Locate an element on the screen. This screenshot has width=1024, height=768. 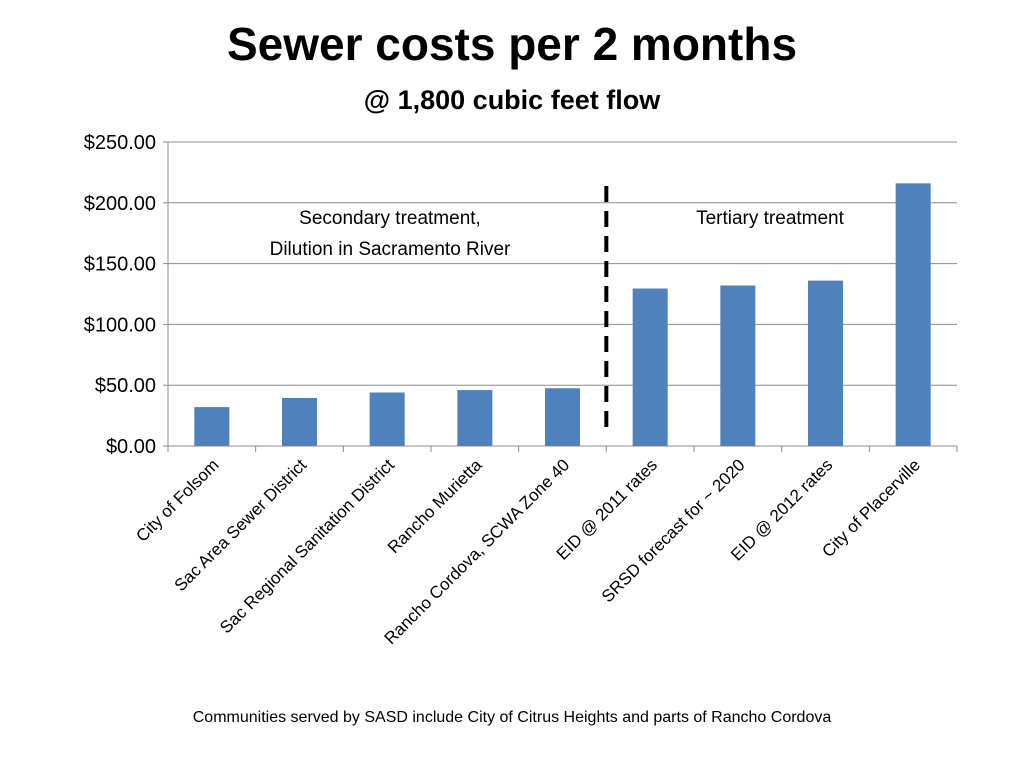
chart-title: Sewer costs per 2 months is located at coordinates (512, 44).